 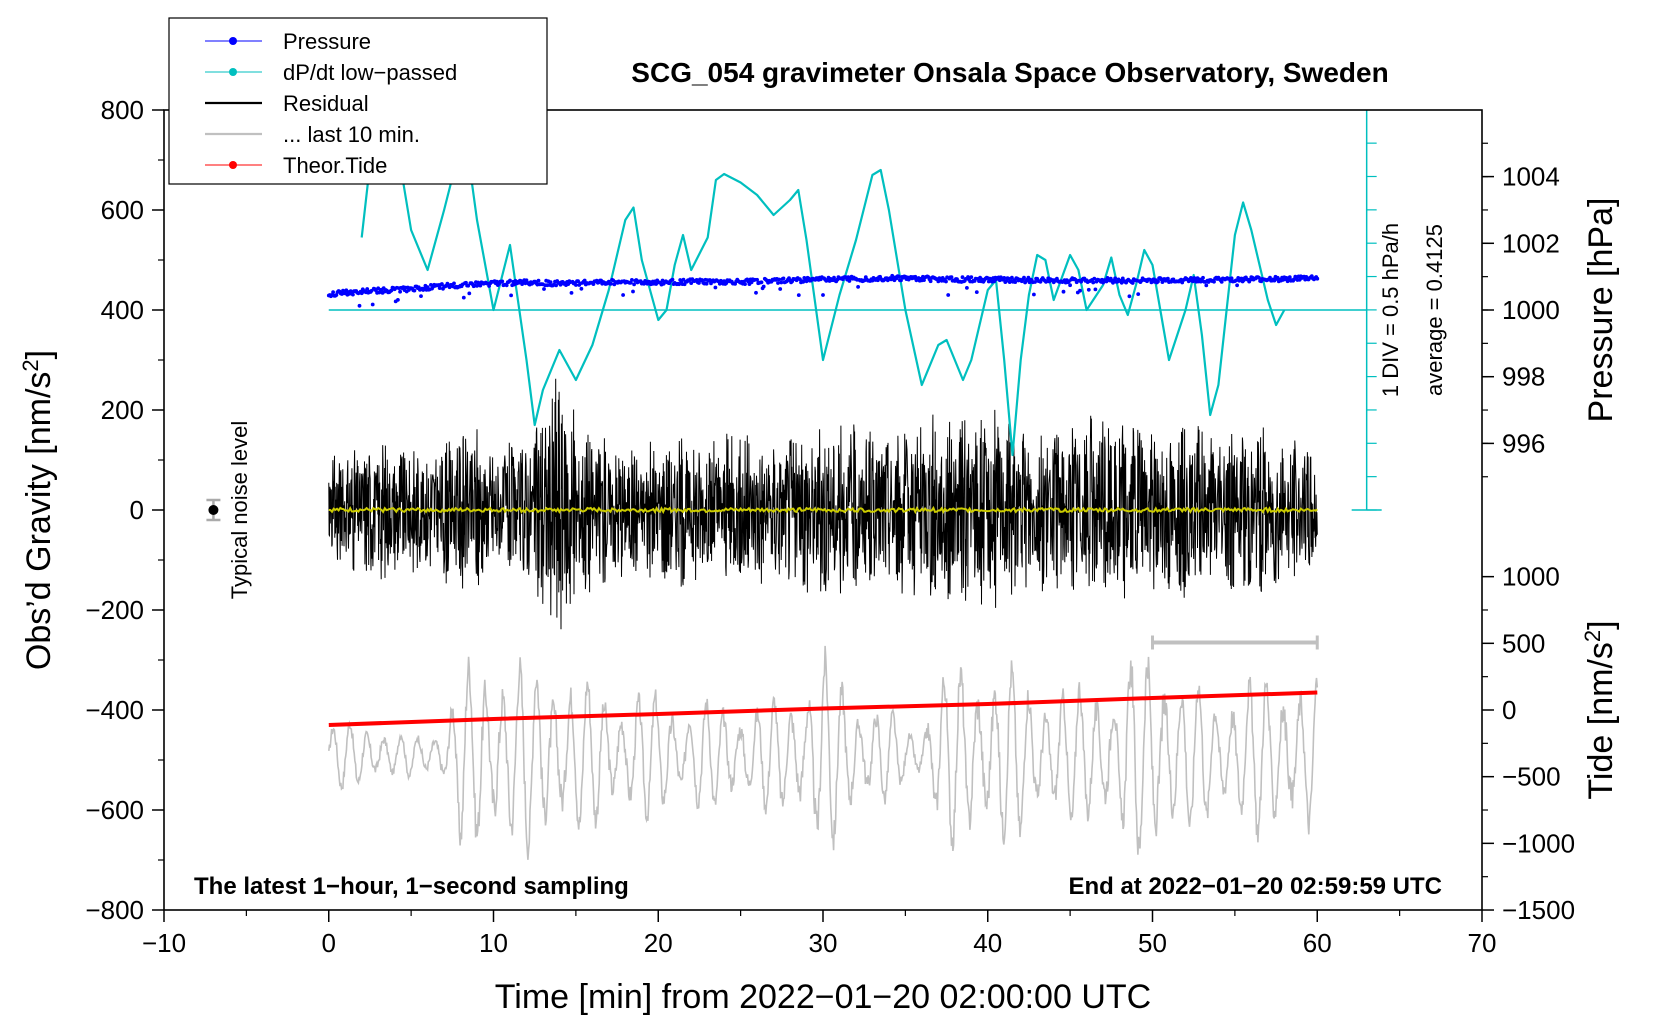 What do you see at coordinates (1538, 910) in the screenshot?
I see `tide-tick-label: −1500` at bounding box center [1538, 910].